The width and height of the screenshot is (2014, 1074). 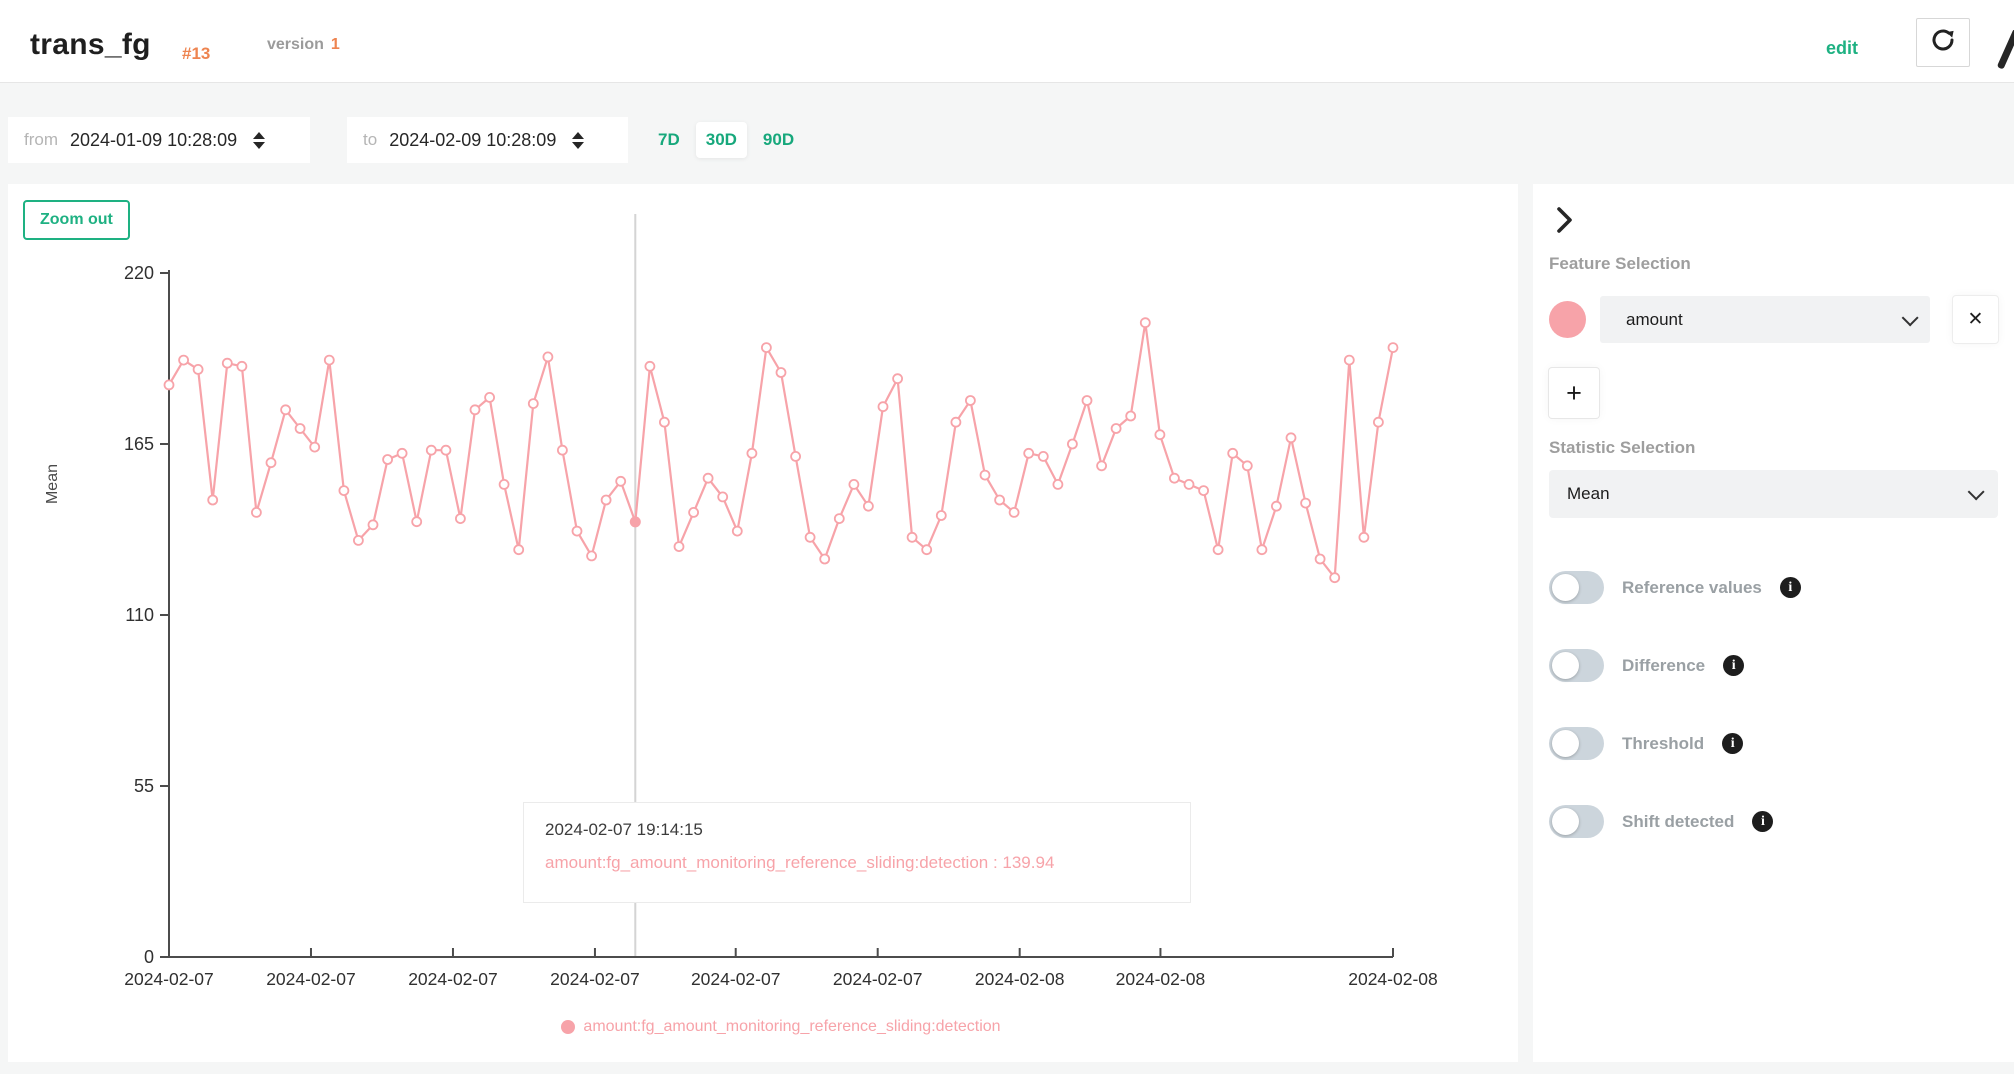 What do you see at coordinates (473, 139) in the screenshot?
I see `to-value: 2024-02-09 10:28:09` at bounding box center [473, 139].